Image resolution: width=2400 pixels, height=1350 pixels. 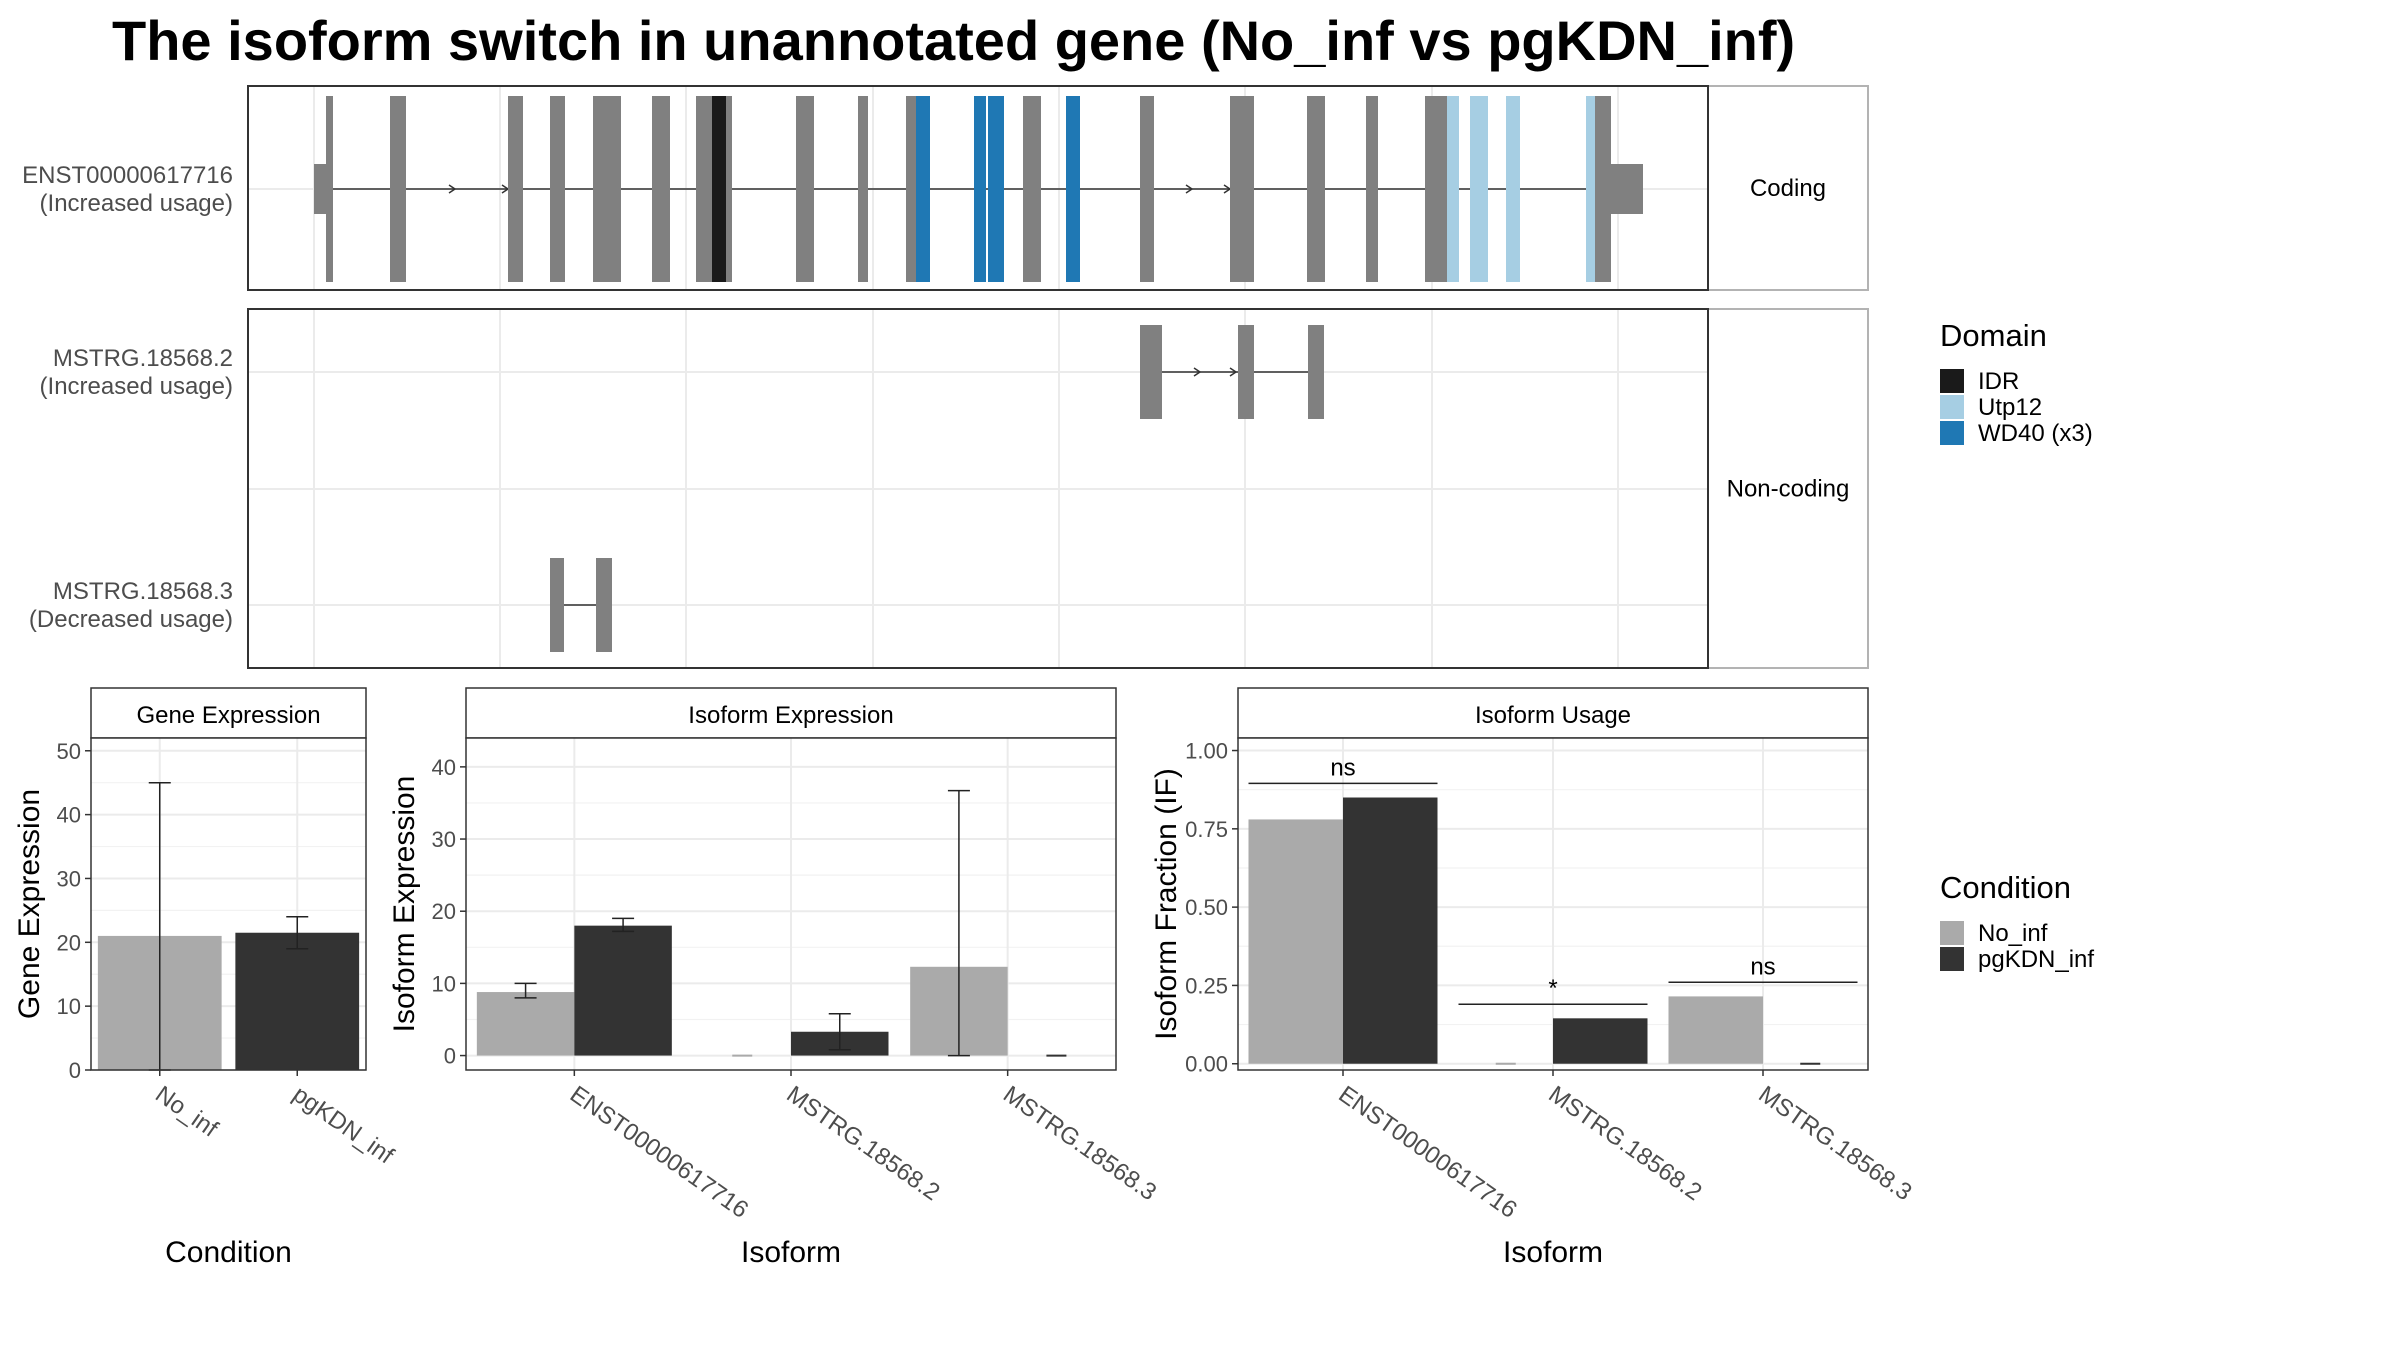 What do you see at coordinates (1952, 933) in the screenshot?
I see `condition-legend-key-no-inf` at bounding box center [1952, 933].